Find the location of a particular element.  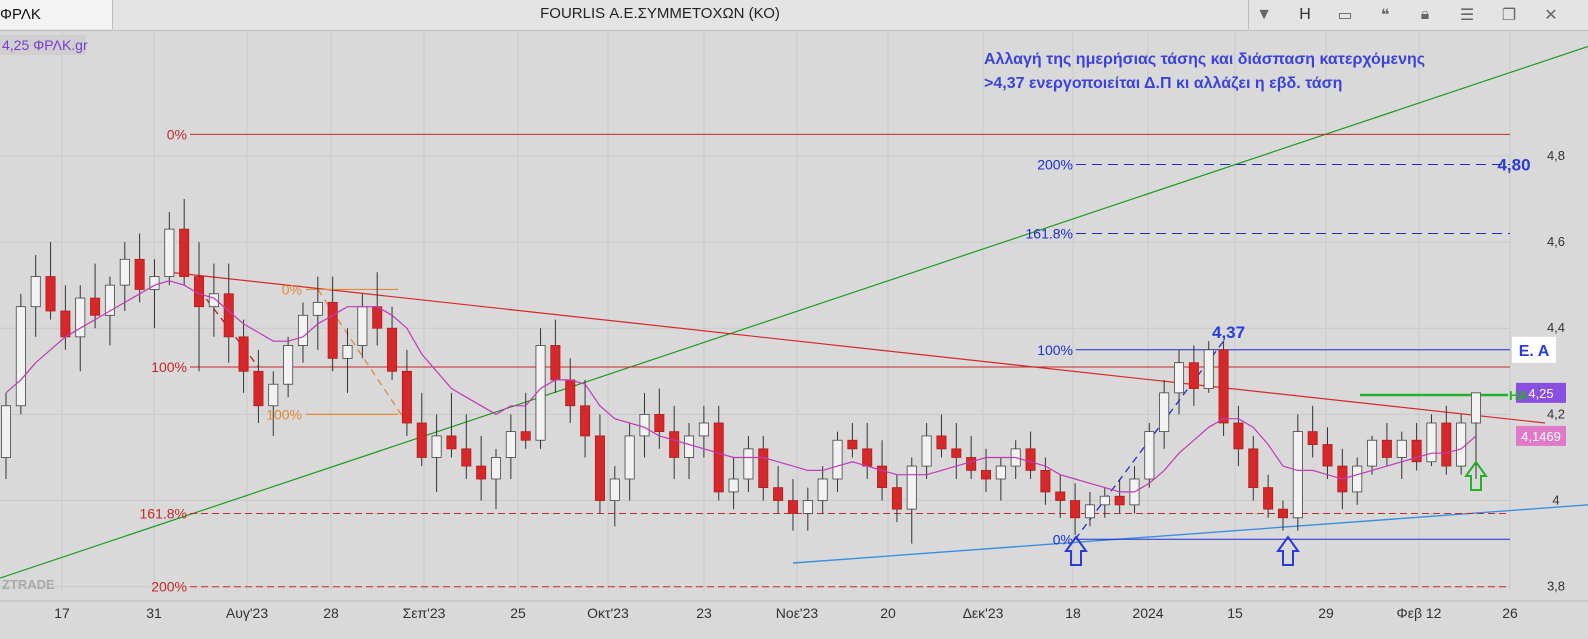

x-tick-label: 28 is located at coordinates (331, 613).